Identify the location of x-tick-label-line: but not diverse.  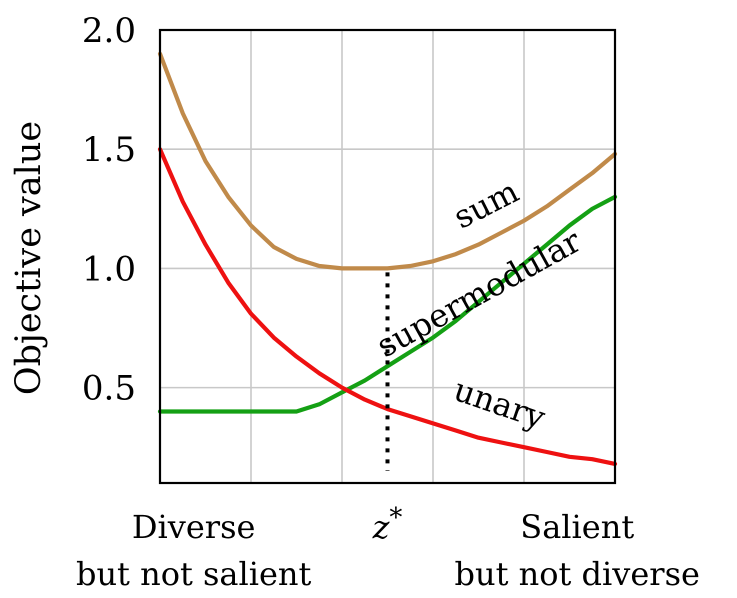
(577, 574).